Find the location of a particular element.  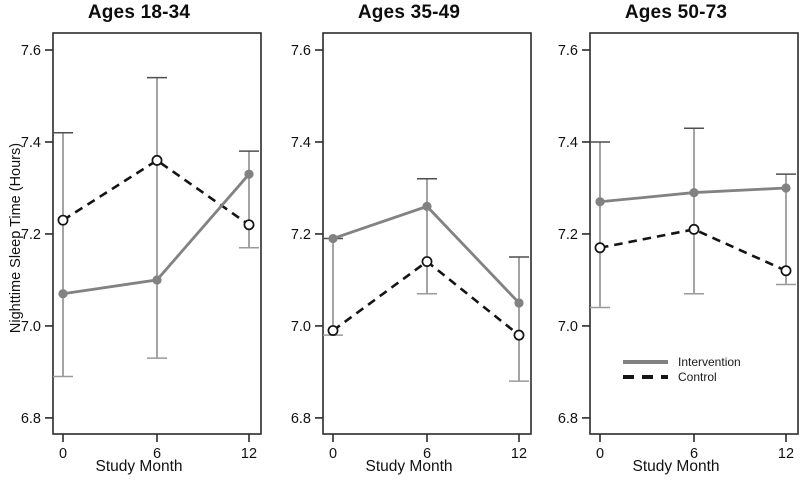

x-axis-label-panel-2: Study Month is located at coordinates (409, 466).